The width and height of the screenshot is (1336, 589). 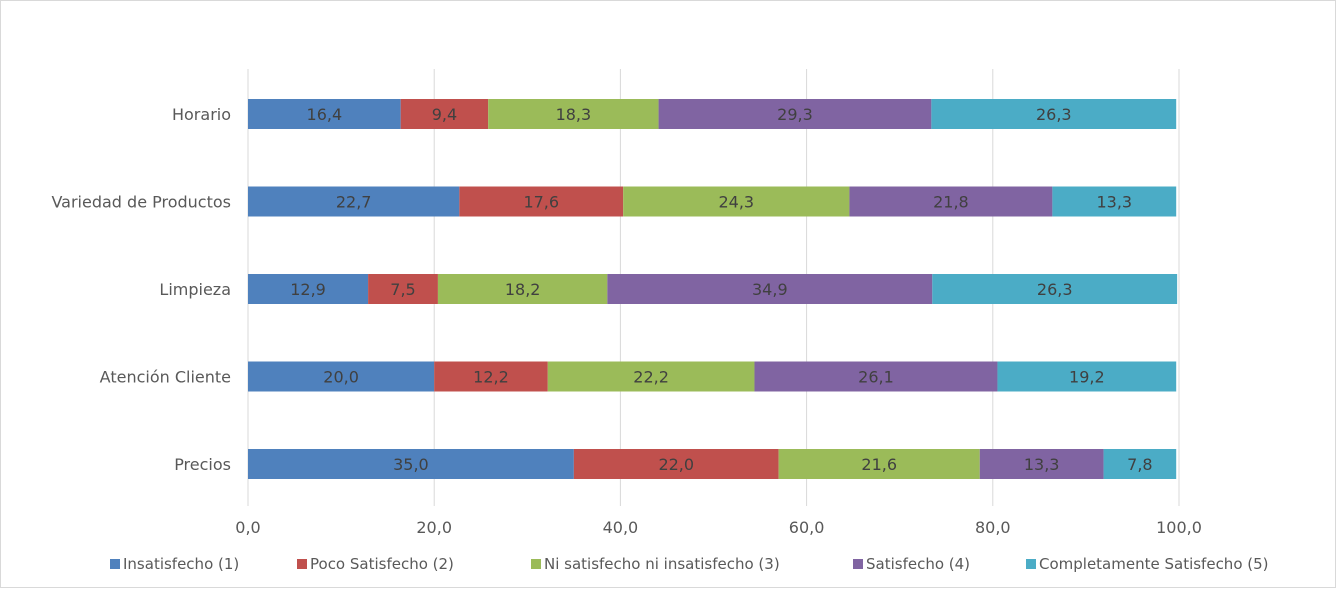 I want to click on data-label: 7,5, so click(x=402, y=289).